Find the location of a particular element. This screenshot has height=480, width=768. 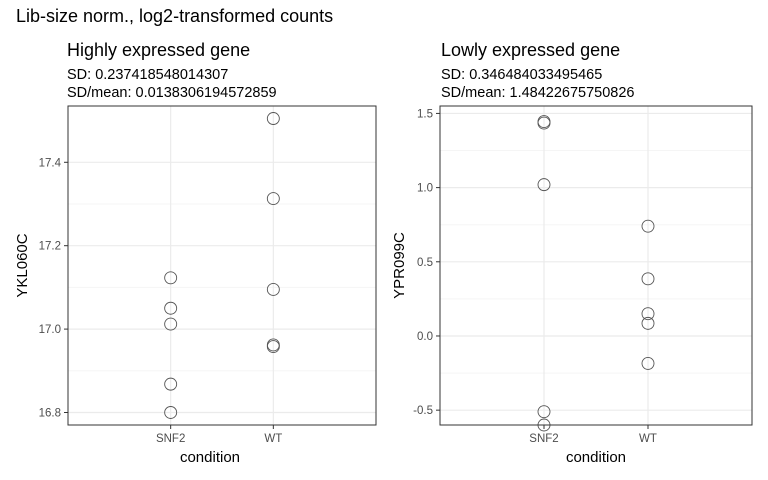

y-tick-label: 1.5 is located at coordinates (425, 114).